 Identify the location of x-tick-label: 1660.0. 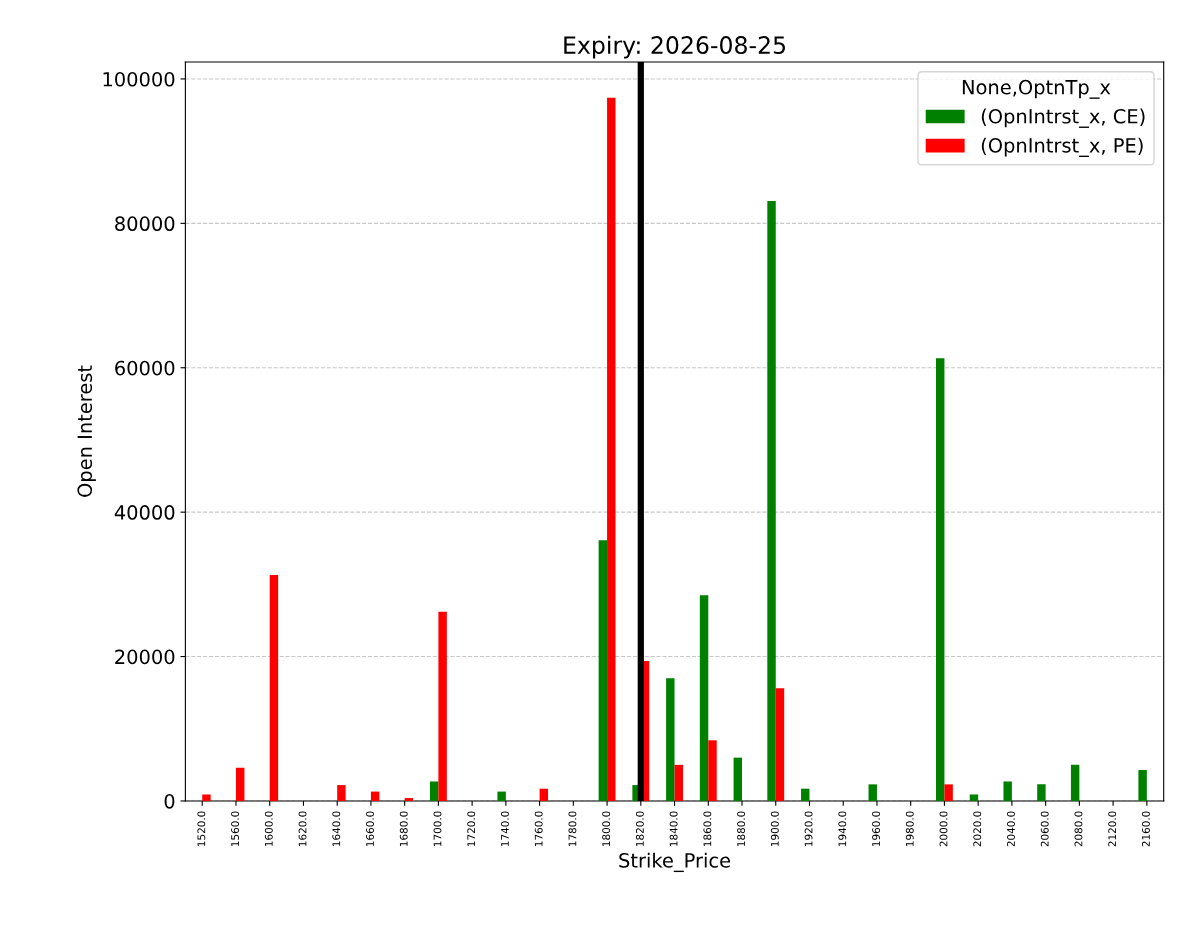
(370, 828).